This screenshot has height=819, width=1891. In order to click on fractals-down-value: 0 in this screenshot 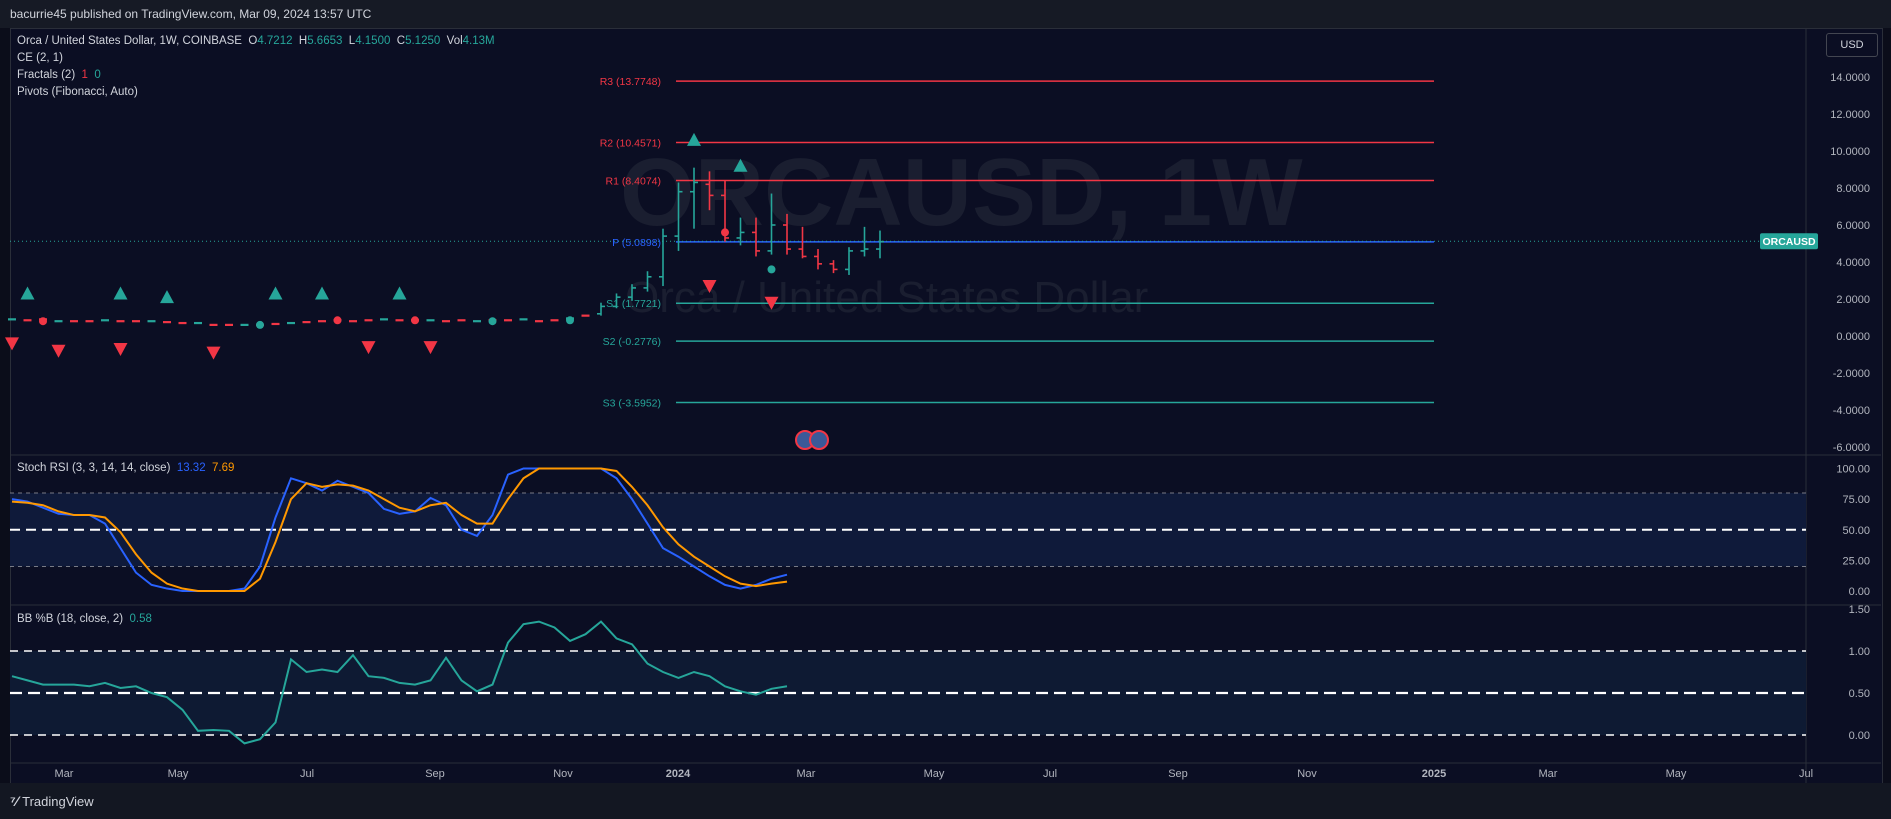, I will do `click(97, 75)`.